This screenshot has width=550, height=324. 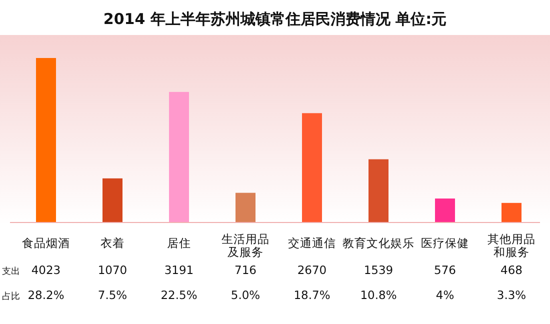 What do you see at coordinates (112, 243) in the screenshot?
I see `x-tick-label: 衣着` at bounding box center [112, 243].